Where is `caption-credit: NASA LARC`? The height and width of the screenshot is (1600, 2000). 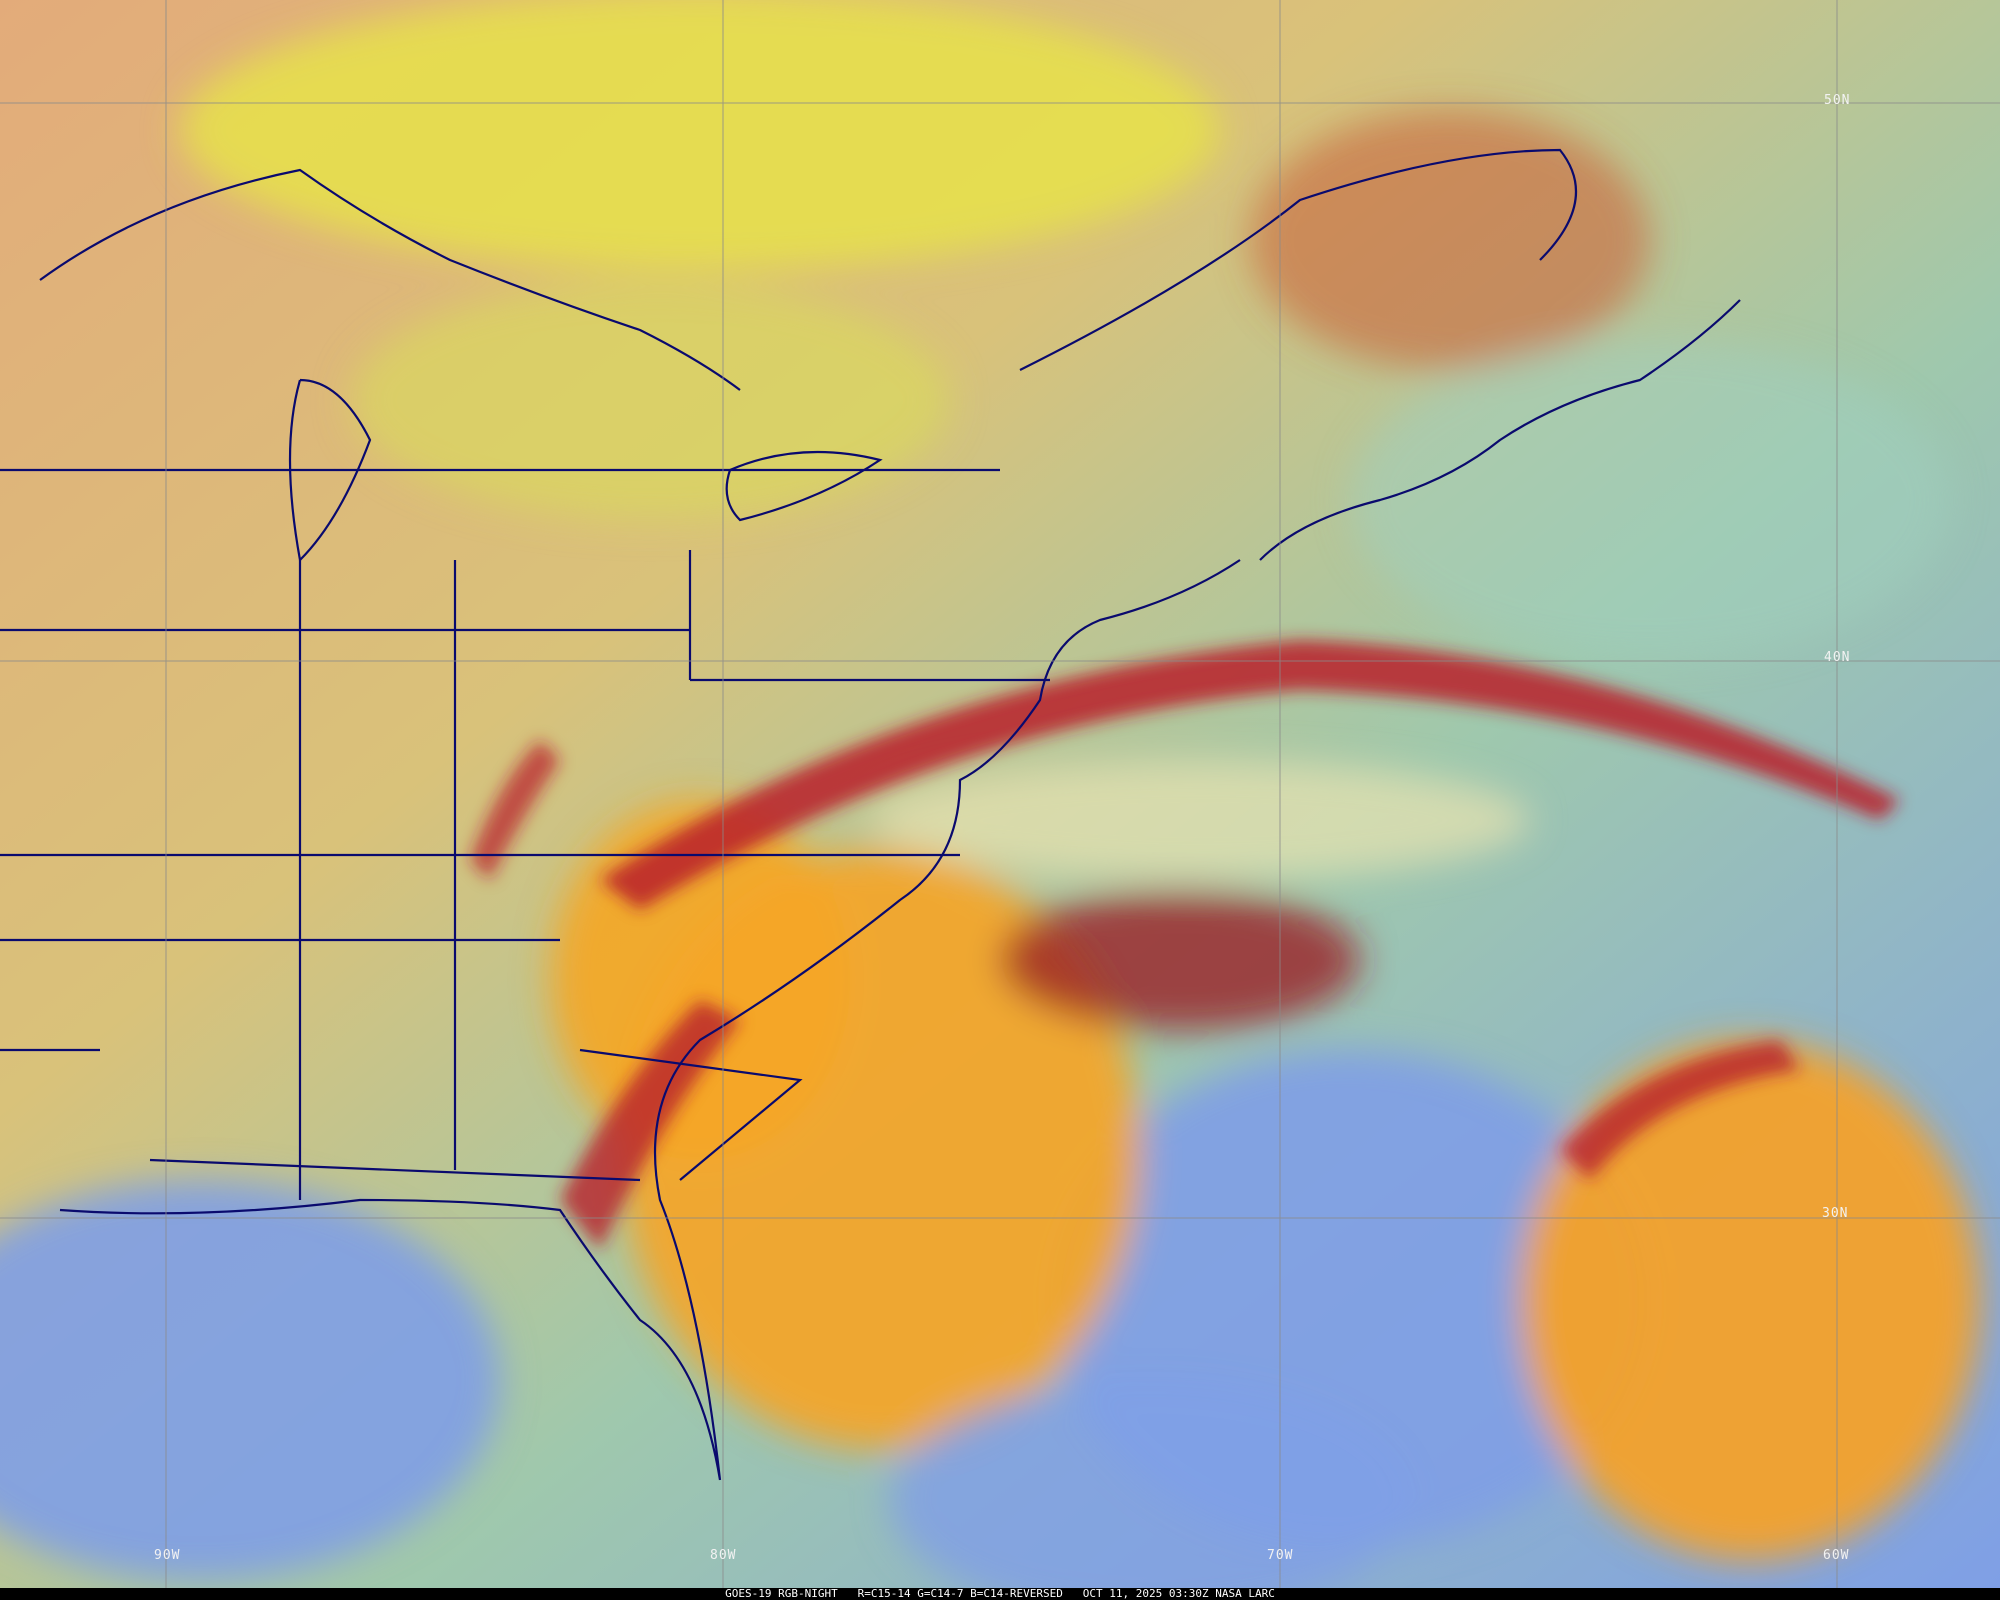
caption-credit: NASA LARC is located at coordinates (1245, 1593).